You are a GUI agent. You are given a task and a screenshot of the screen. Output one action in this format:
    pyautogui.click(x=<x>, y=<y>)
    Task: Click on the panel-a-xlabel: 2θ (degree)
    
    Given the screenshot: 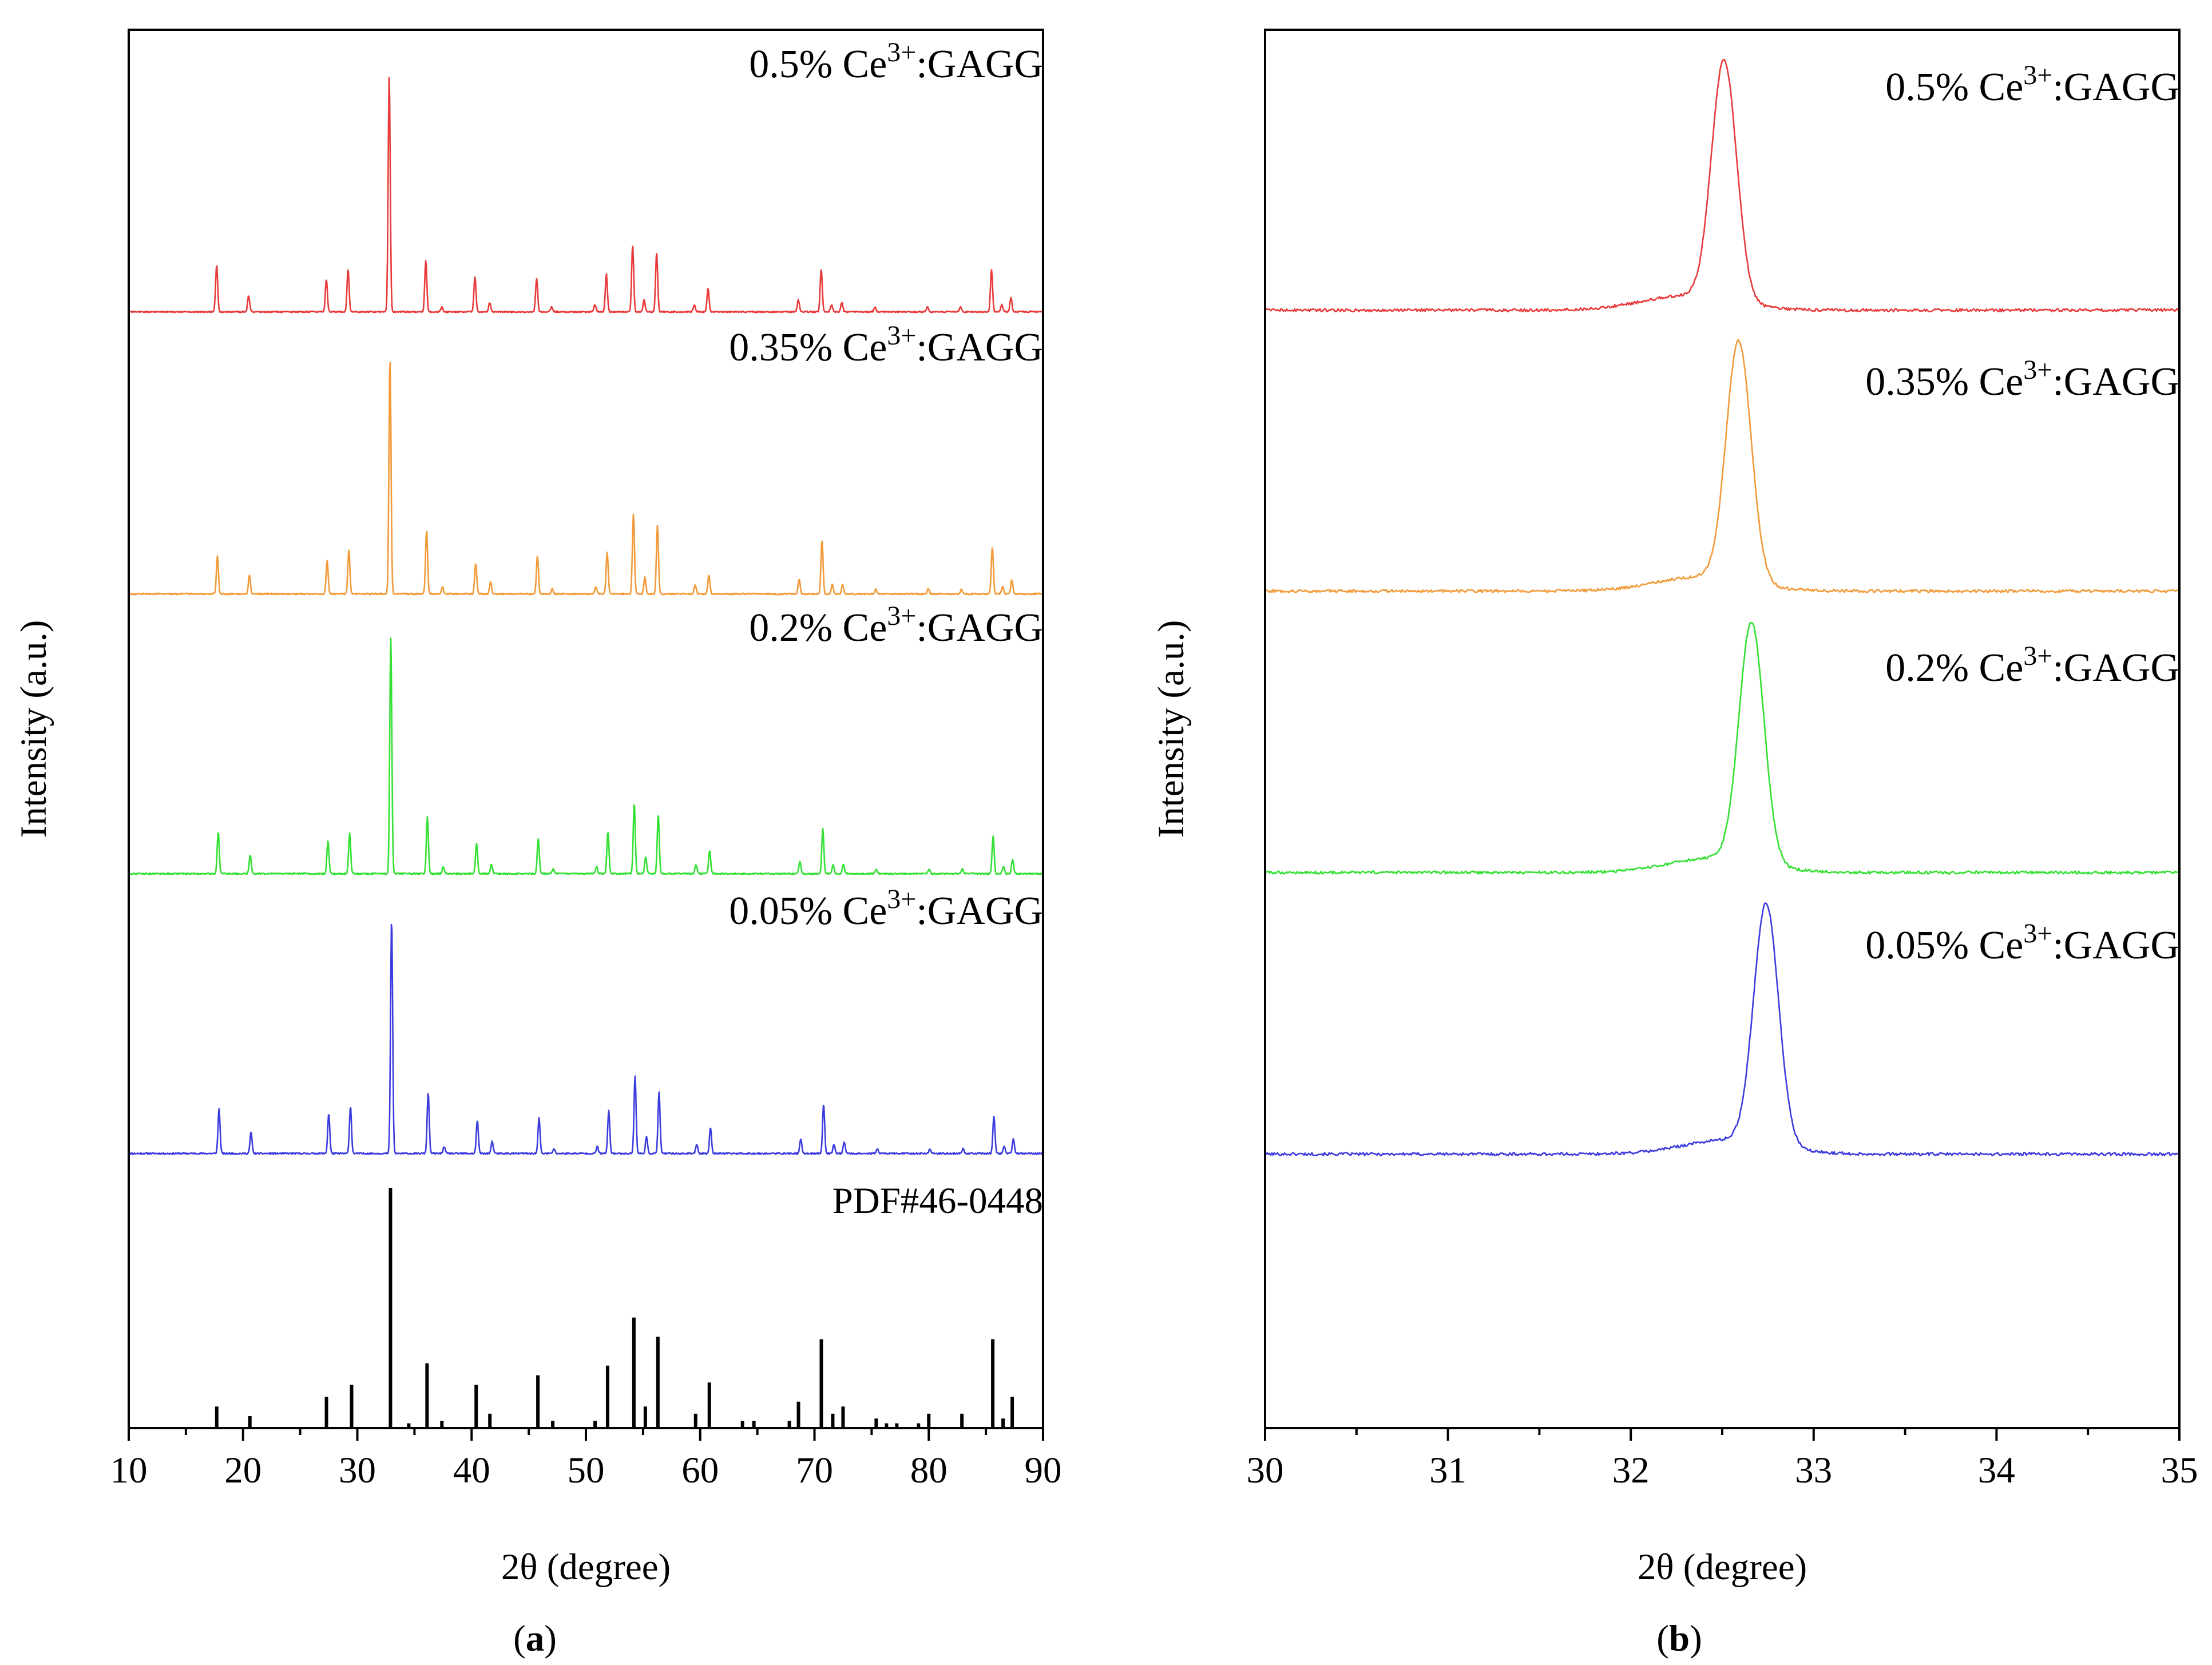 What is the action you would take?
    pyautogui.click(x=586, y=1567)
    